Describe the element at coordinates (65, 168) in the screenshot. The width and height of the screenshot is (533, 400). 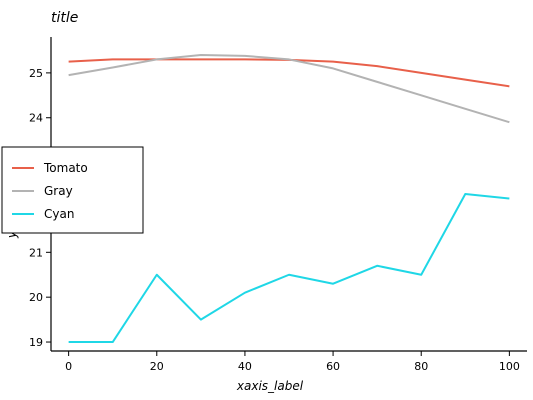
I see `legend-label: Tomato` at that location.